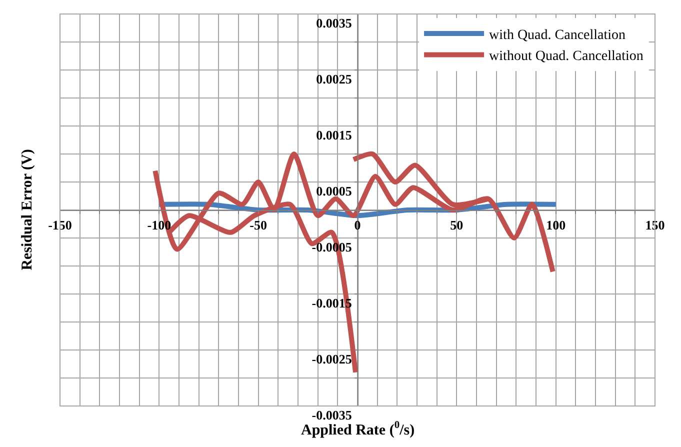 The image size is (681, 447). What do you see at coordinates (27, 209) in the screenshot?
I see `y-axis-title: Residual Error (V)` at bounding box center [27, 209].